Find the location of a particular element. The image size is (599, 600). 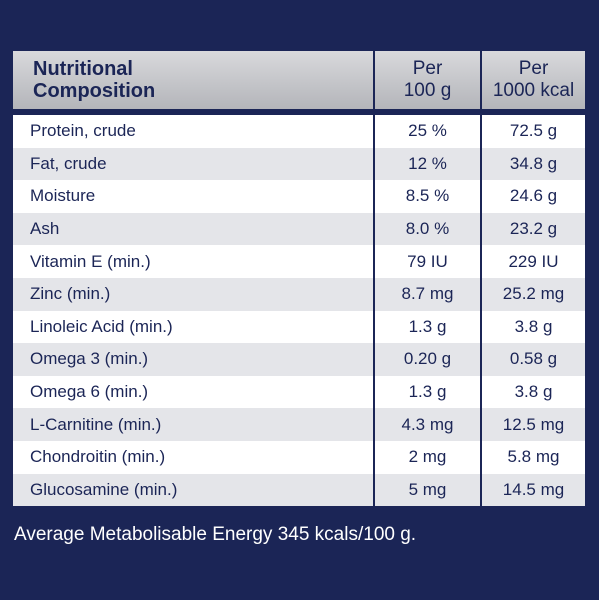

nutrient-name: Fat, crude is located at coordinates (194, 164).